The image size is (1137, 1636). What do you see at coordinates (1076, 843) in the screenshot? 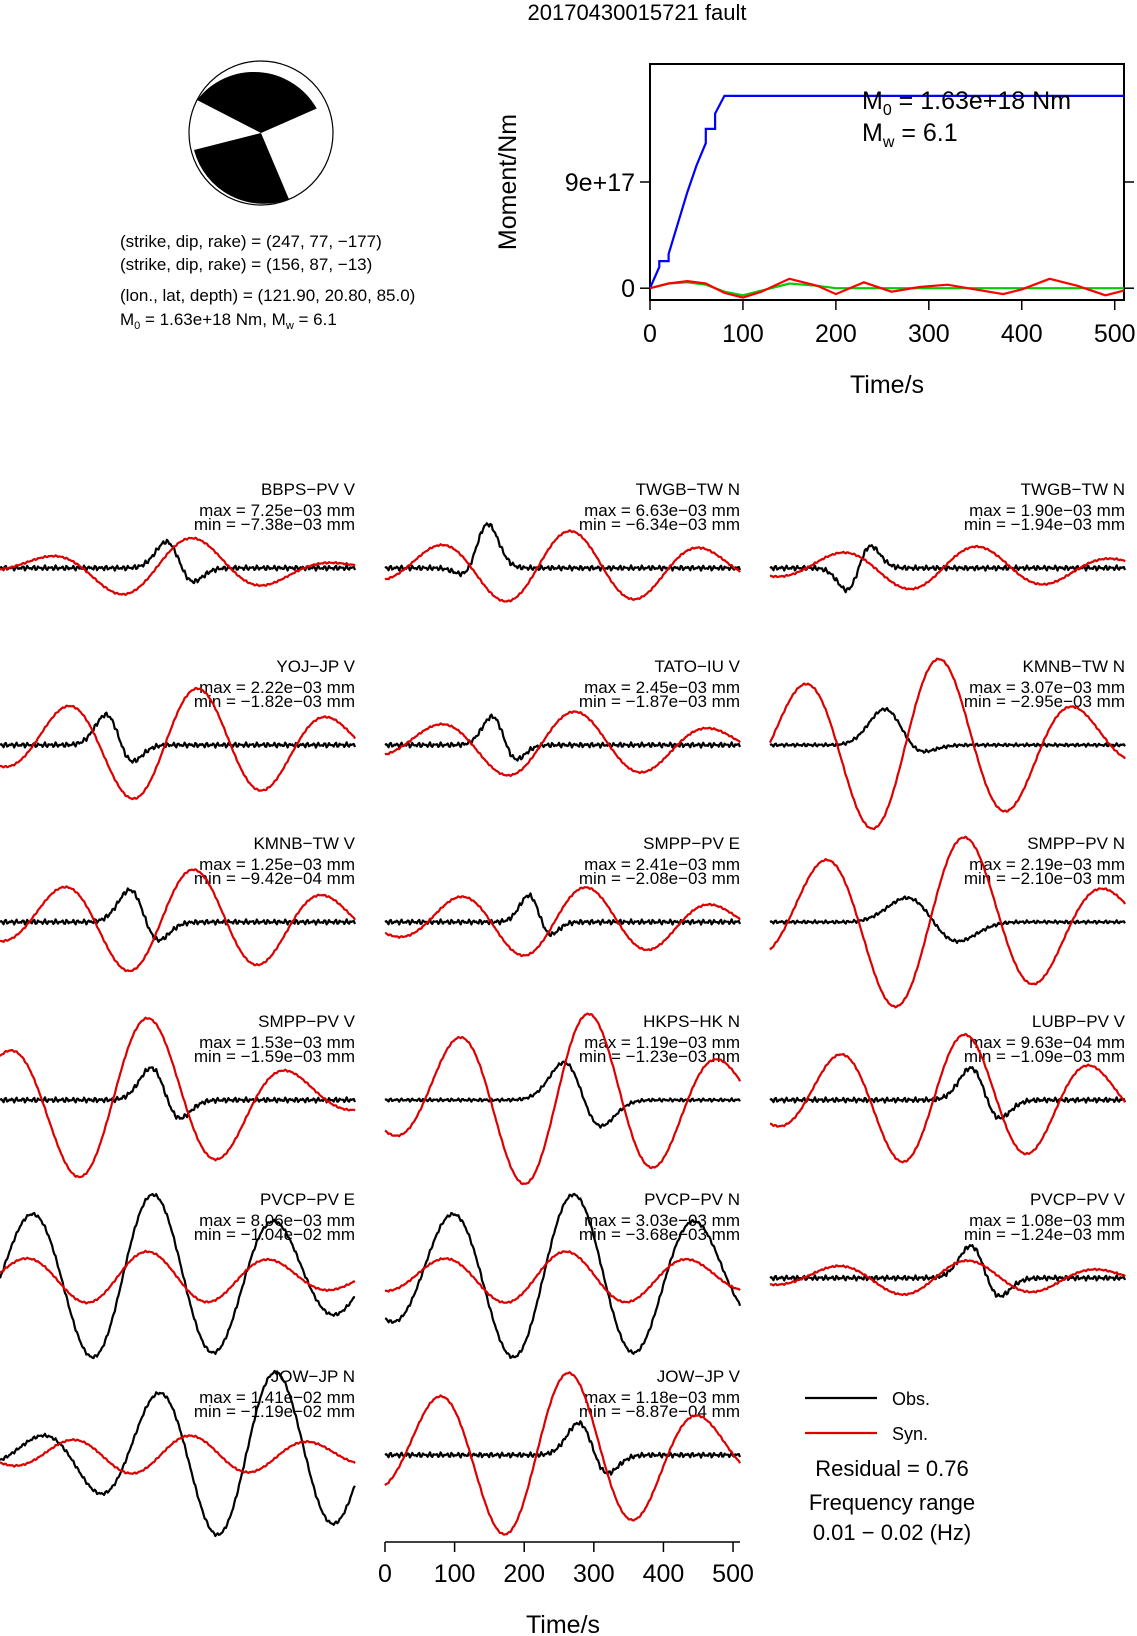
I see `station-label: SMPP−PV N` at bounding box center [1076, 843].